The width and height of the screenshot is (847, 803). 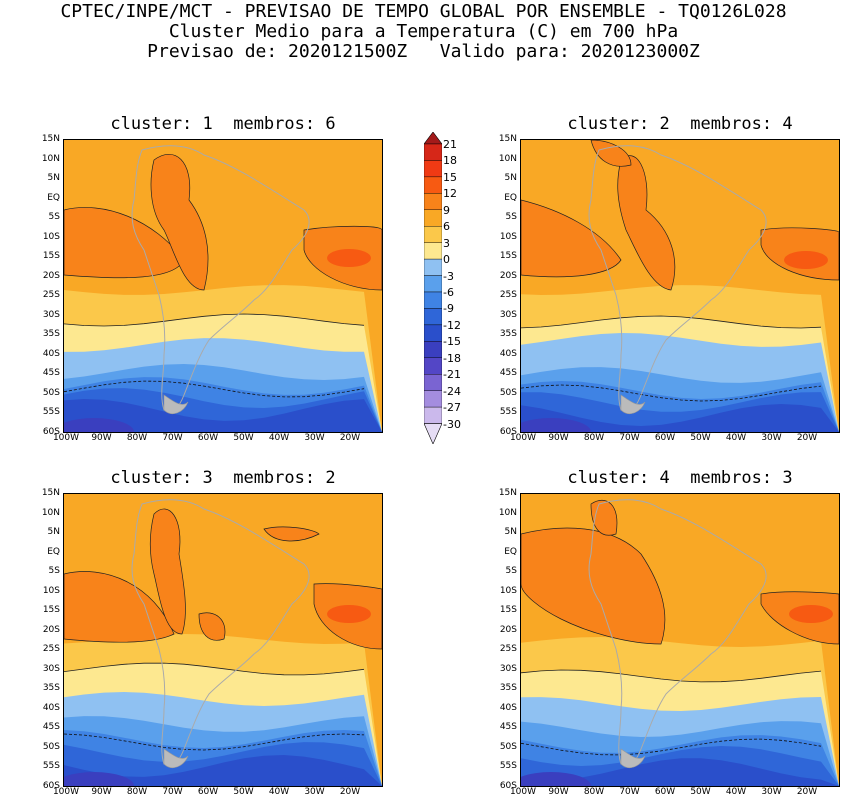 What do you see at coordinates (51, 668) in the screenshot?
I see `lat-label: 30S` at bounding box center [51, 668].